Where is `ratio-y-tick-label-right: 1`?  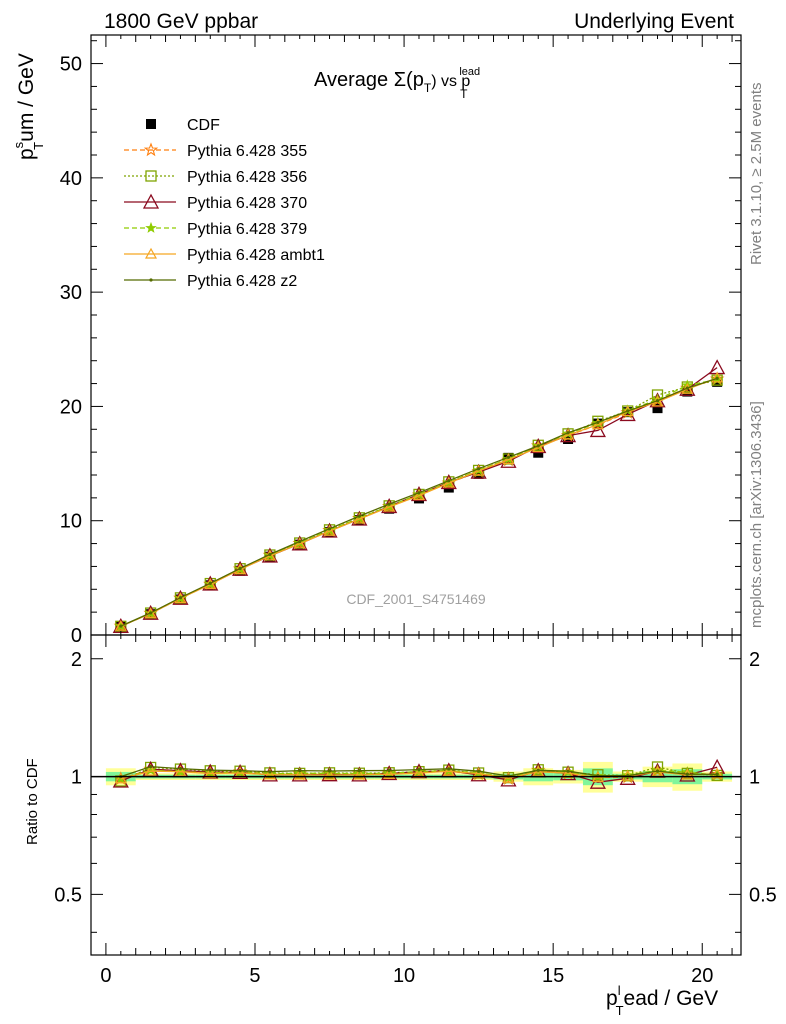 ratio-y-tick-label-right: 1 is located at coordinates (754, 778).